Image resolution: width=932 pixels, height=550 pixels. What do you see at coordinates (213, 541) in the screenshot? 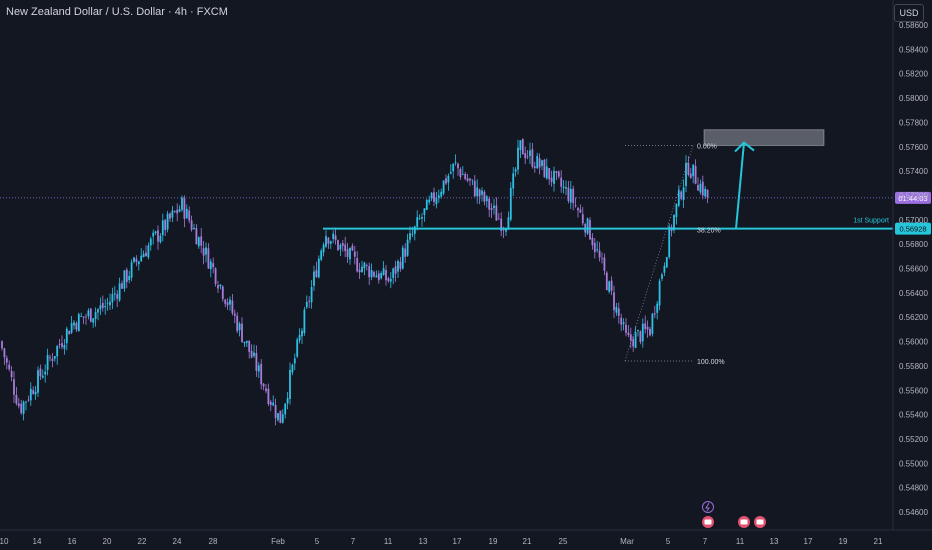
I see `x-tick-label: 28` at bounding box center [213, 541].